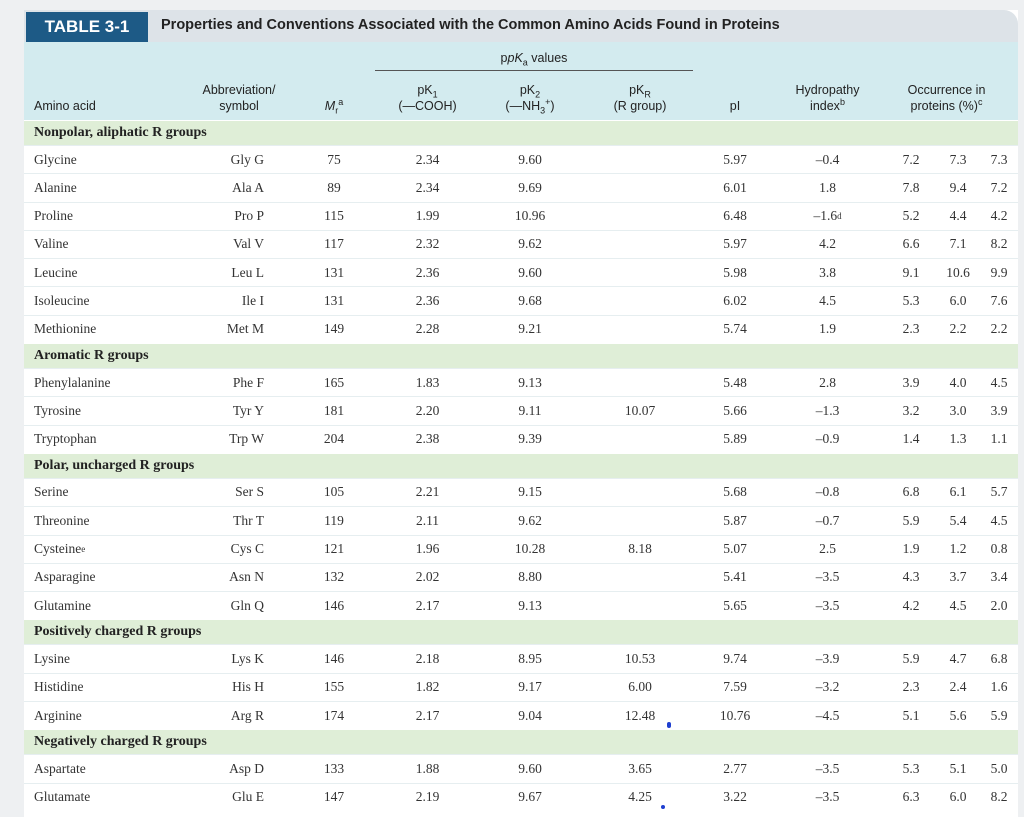 The image size is (1024, 817). I want to click on header-text: Occurrence in, so click(946, 90).